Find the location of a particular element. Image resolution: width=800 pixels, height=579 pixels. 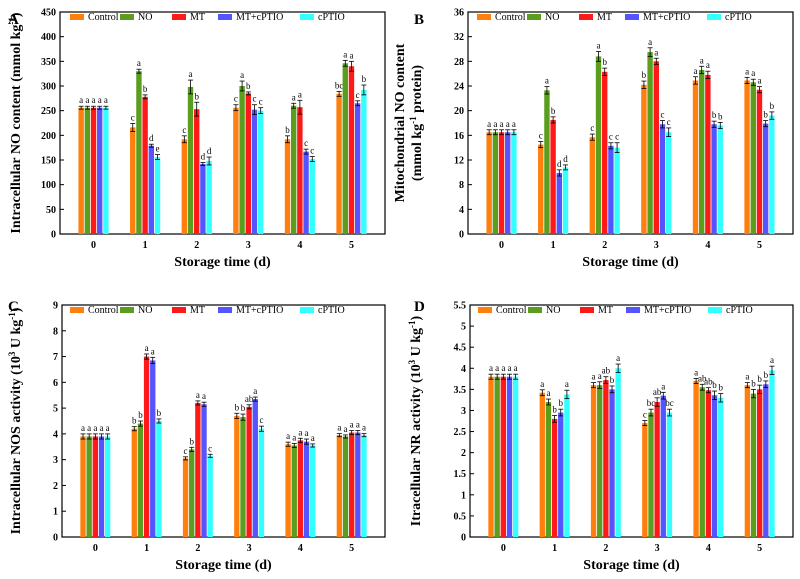

significance-letter: e is located at coordinates (158, 149).